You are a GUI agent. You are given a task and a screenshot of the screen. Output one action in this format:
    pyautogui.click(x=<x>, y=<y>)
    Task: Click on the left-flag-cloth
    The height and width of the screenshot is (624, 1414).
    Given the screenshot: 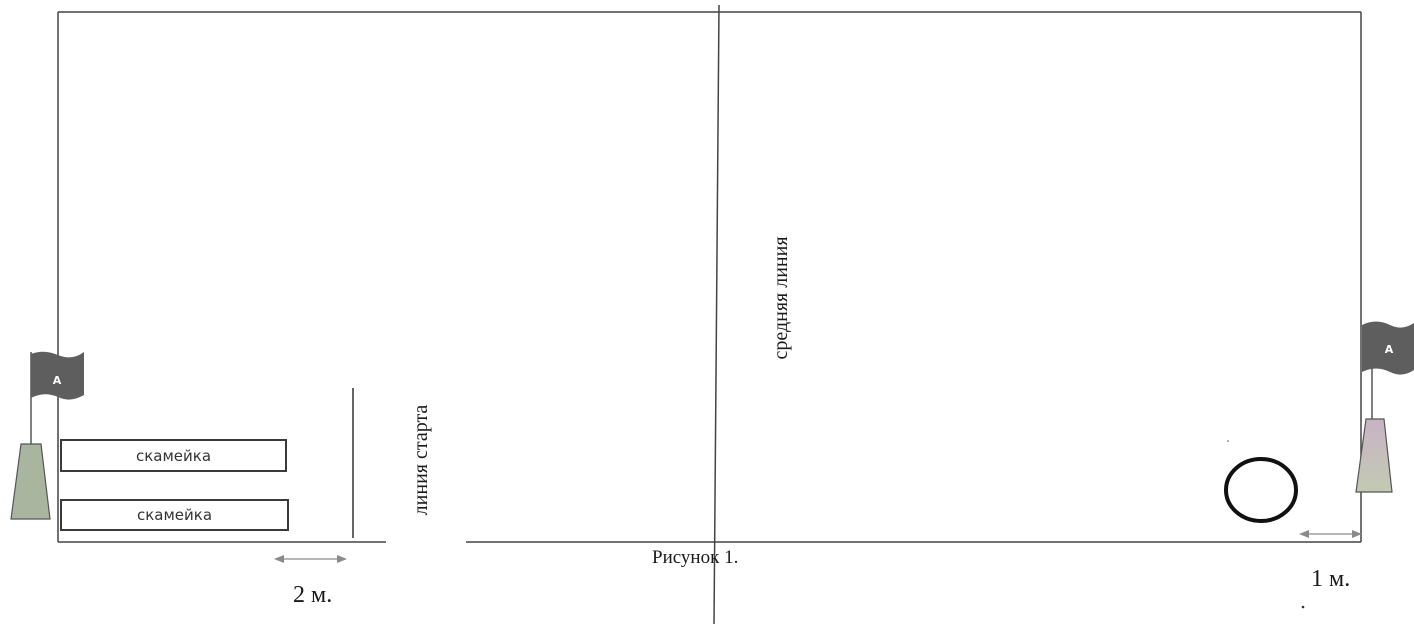 What is the action you would take?
    pyautogui.click(x=57, y=375)
    